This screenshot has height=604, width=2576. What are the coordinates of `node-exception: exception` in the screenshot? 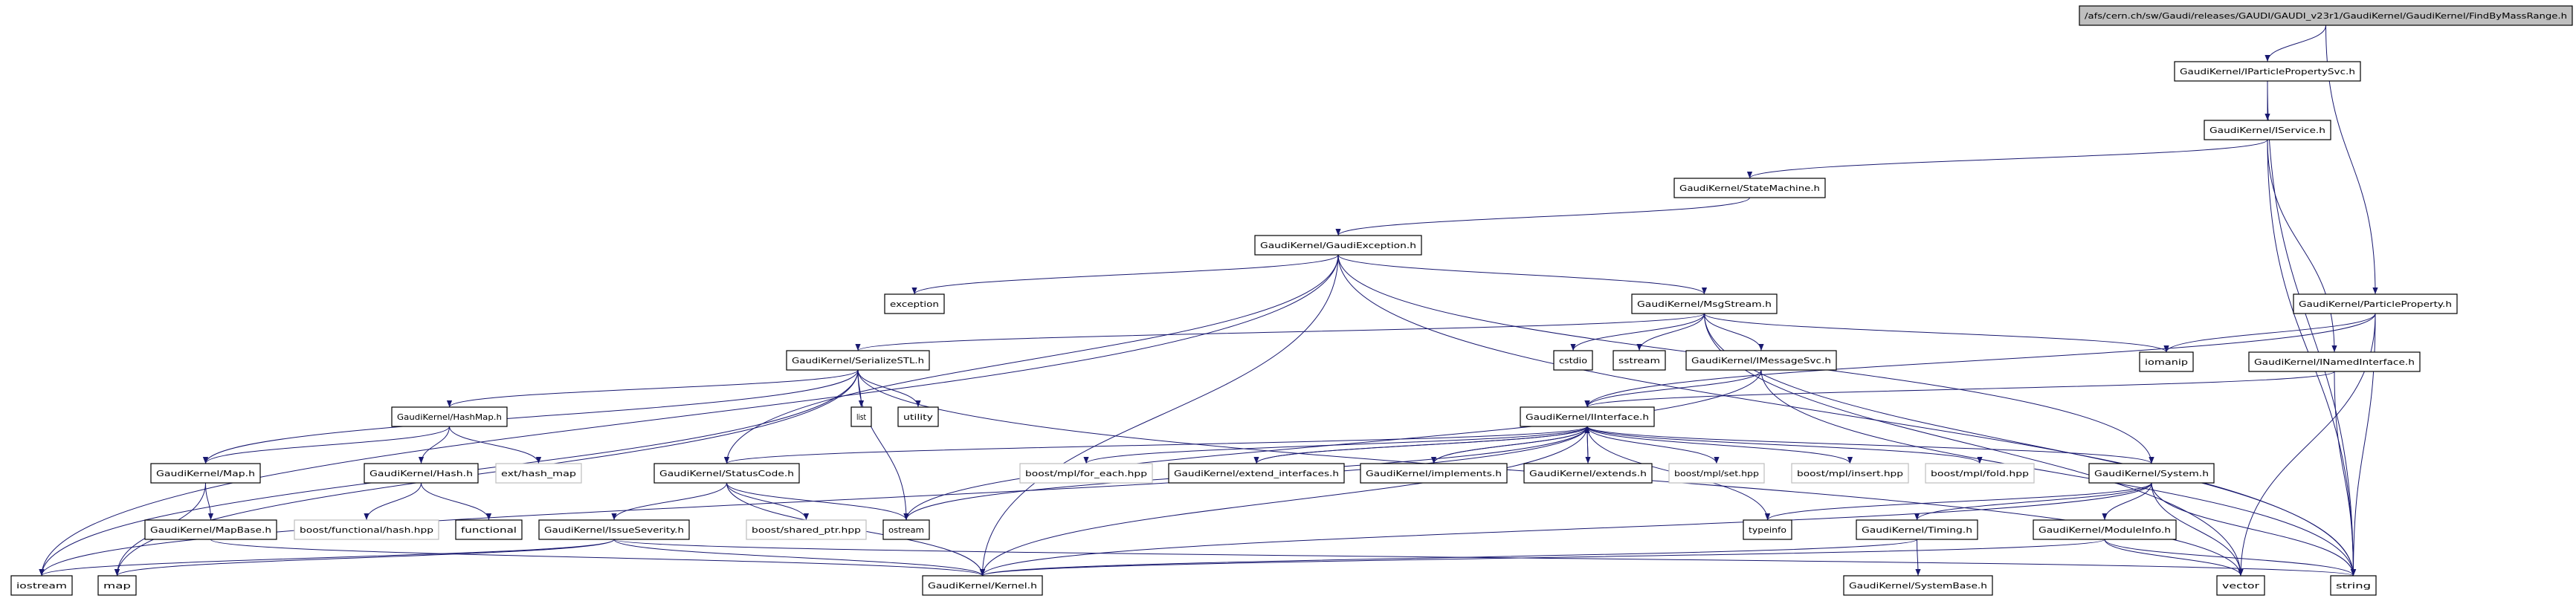 It's located at (914, 303).